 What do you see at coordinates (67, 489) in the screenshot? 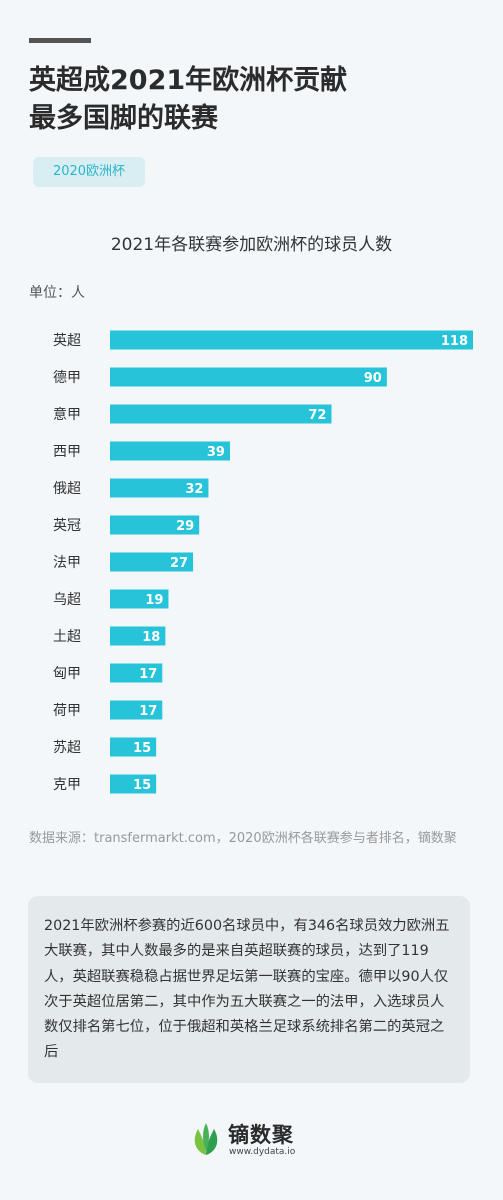
I see `category-label: 俄超` at bounding box center [67, 489].